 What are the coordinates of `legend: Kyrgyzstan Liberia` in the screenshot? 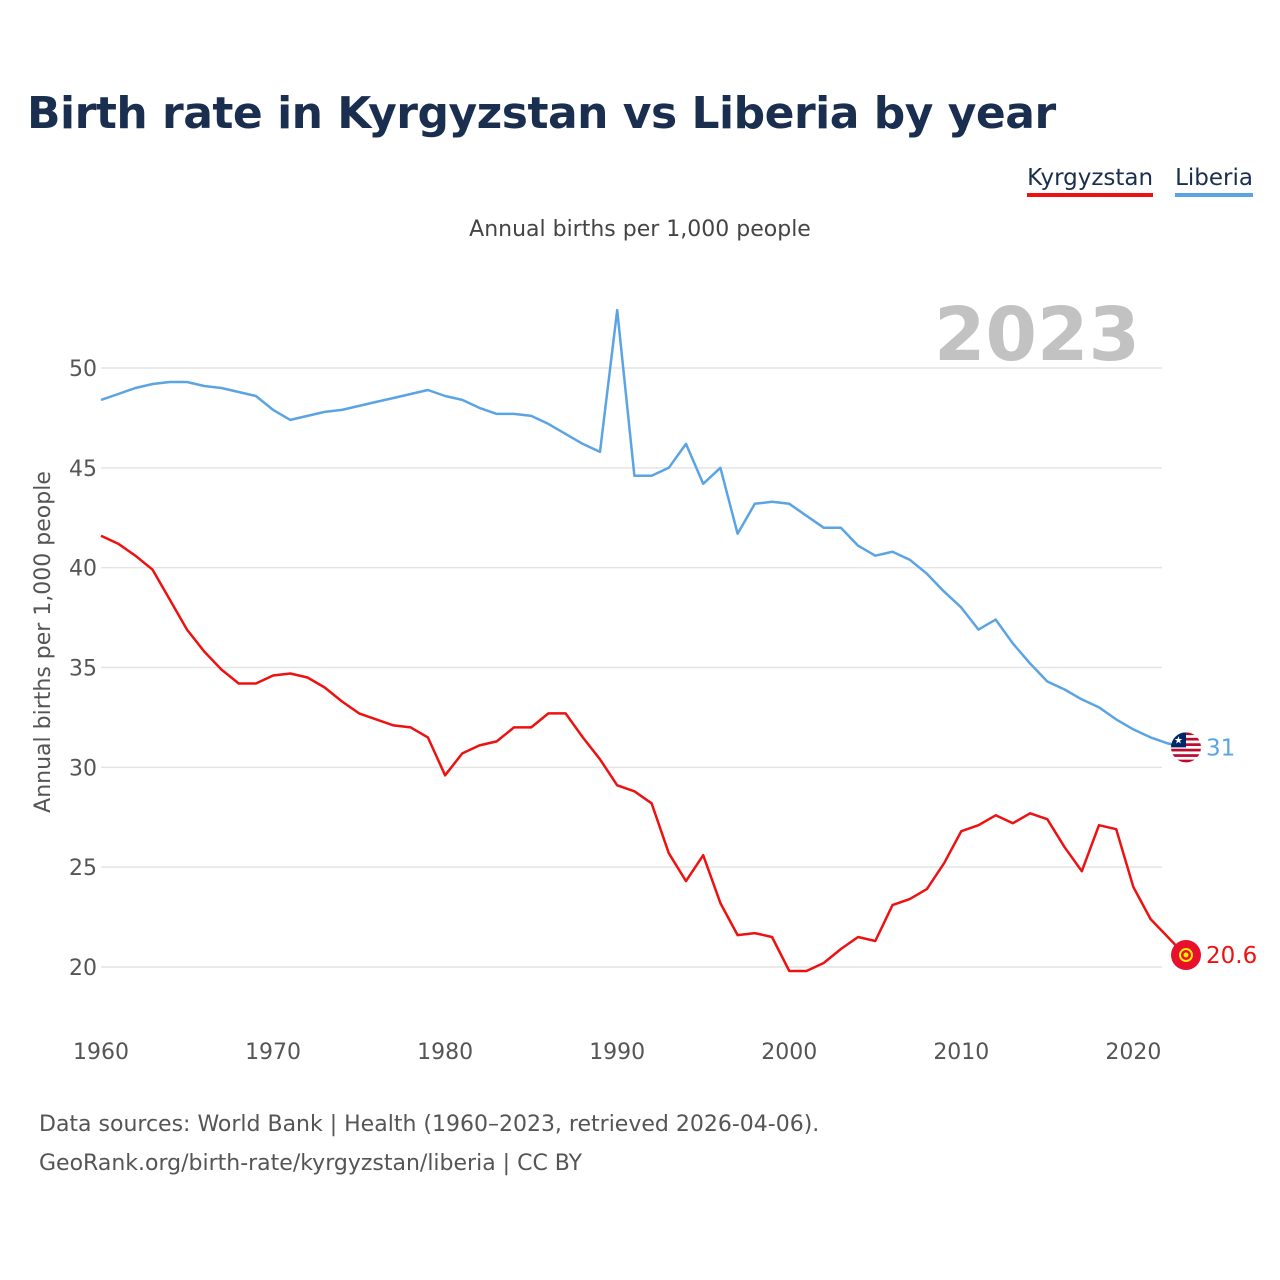 It's located at (1140, 181).